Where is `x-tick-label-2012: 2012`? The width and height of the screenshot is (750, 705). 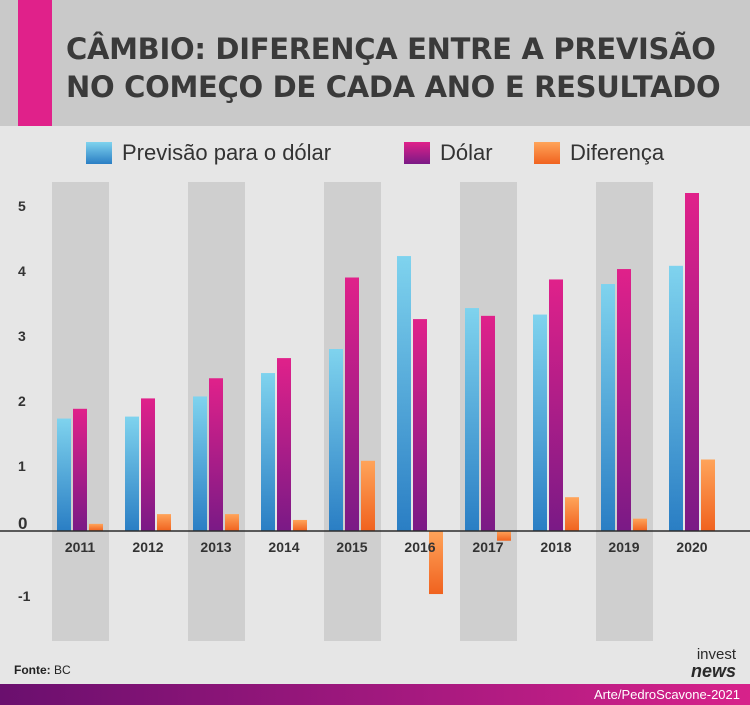
x-tick-label-2012: 2012 is located at coordinates (147, 547).